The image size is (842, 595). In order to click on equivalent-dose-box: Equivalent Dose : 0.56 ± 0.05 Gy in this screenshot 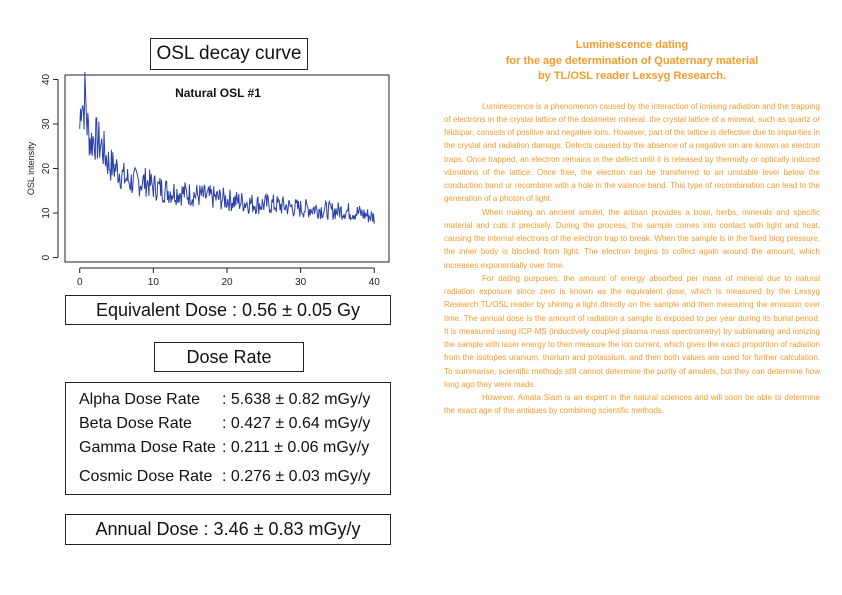, I will do `click(228, 310)`.